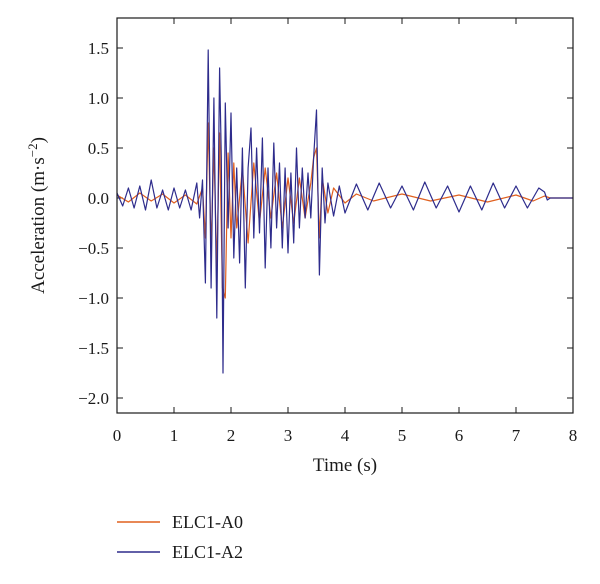 The width and height of the screenshot is (600, 584). Describe the element at coordinates (32, 150) in the screenshot. I see `y-axis-title-superscript: −2` at that location.